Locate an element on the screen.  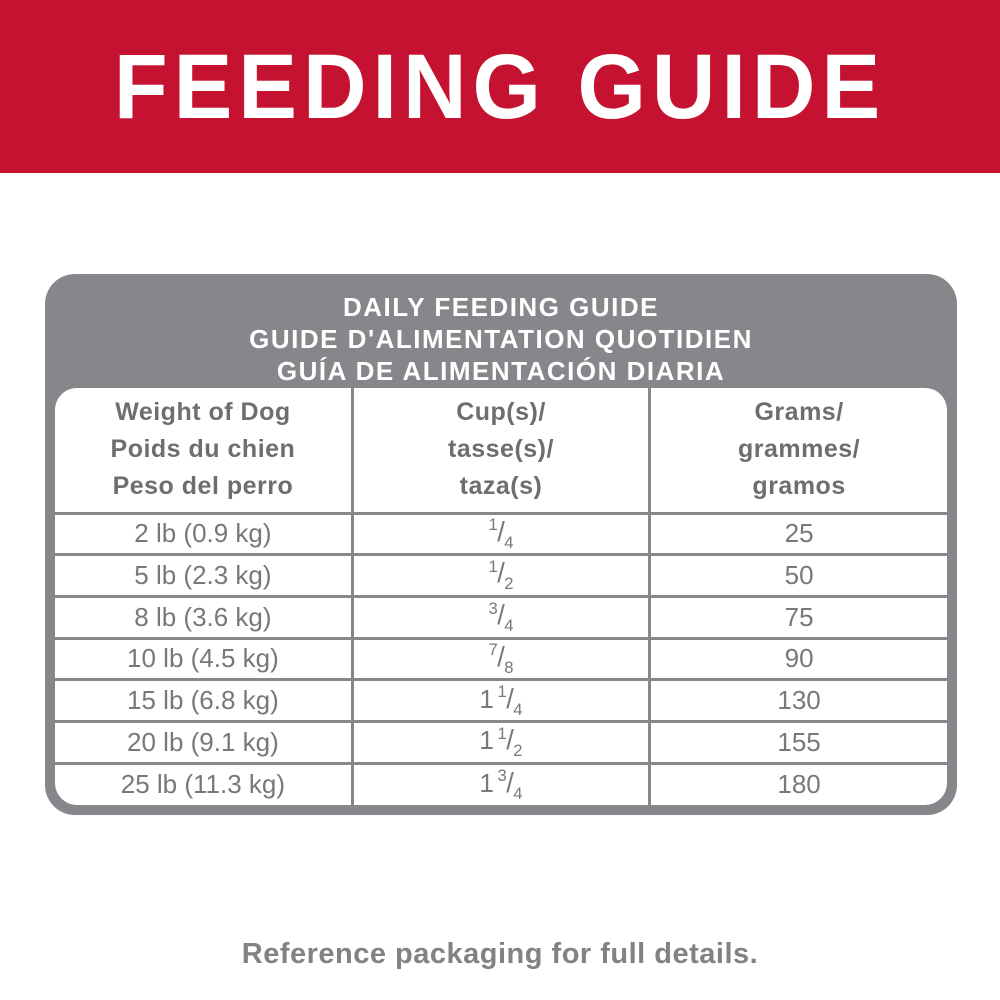
cups-fraction: 1 1/4 is located at coordinates (501, 700).